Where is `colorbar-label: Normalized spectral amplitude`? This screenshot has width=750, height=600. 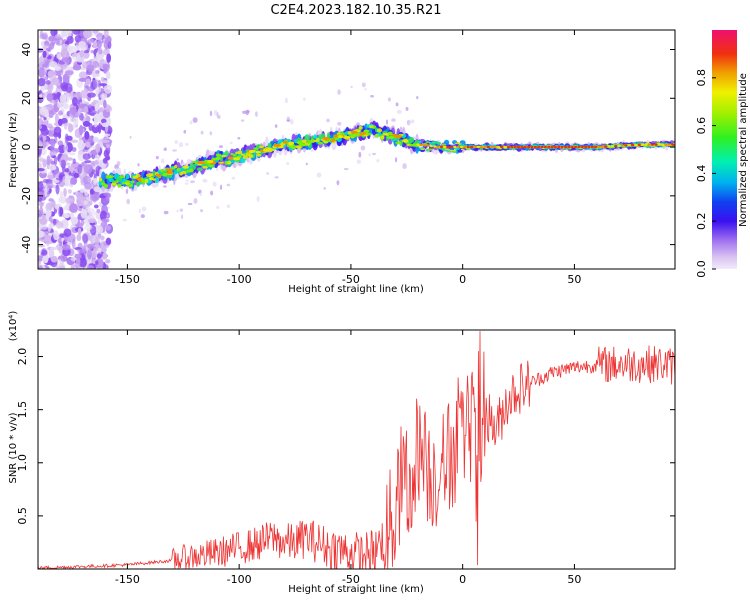
colorbar-label: Normalized spectral amplitude is located at coordinates (743, 150).